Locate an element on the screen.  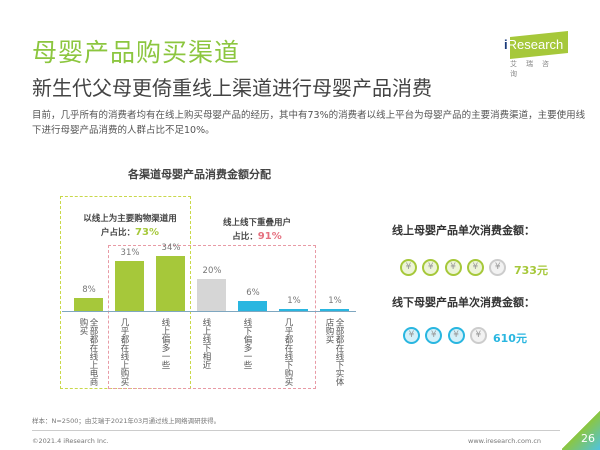
category-label: 几乎都在线上购买 is located at coordinates (124, 352).